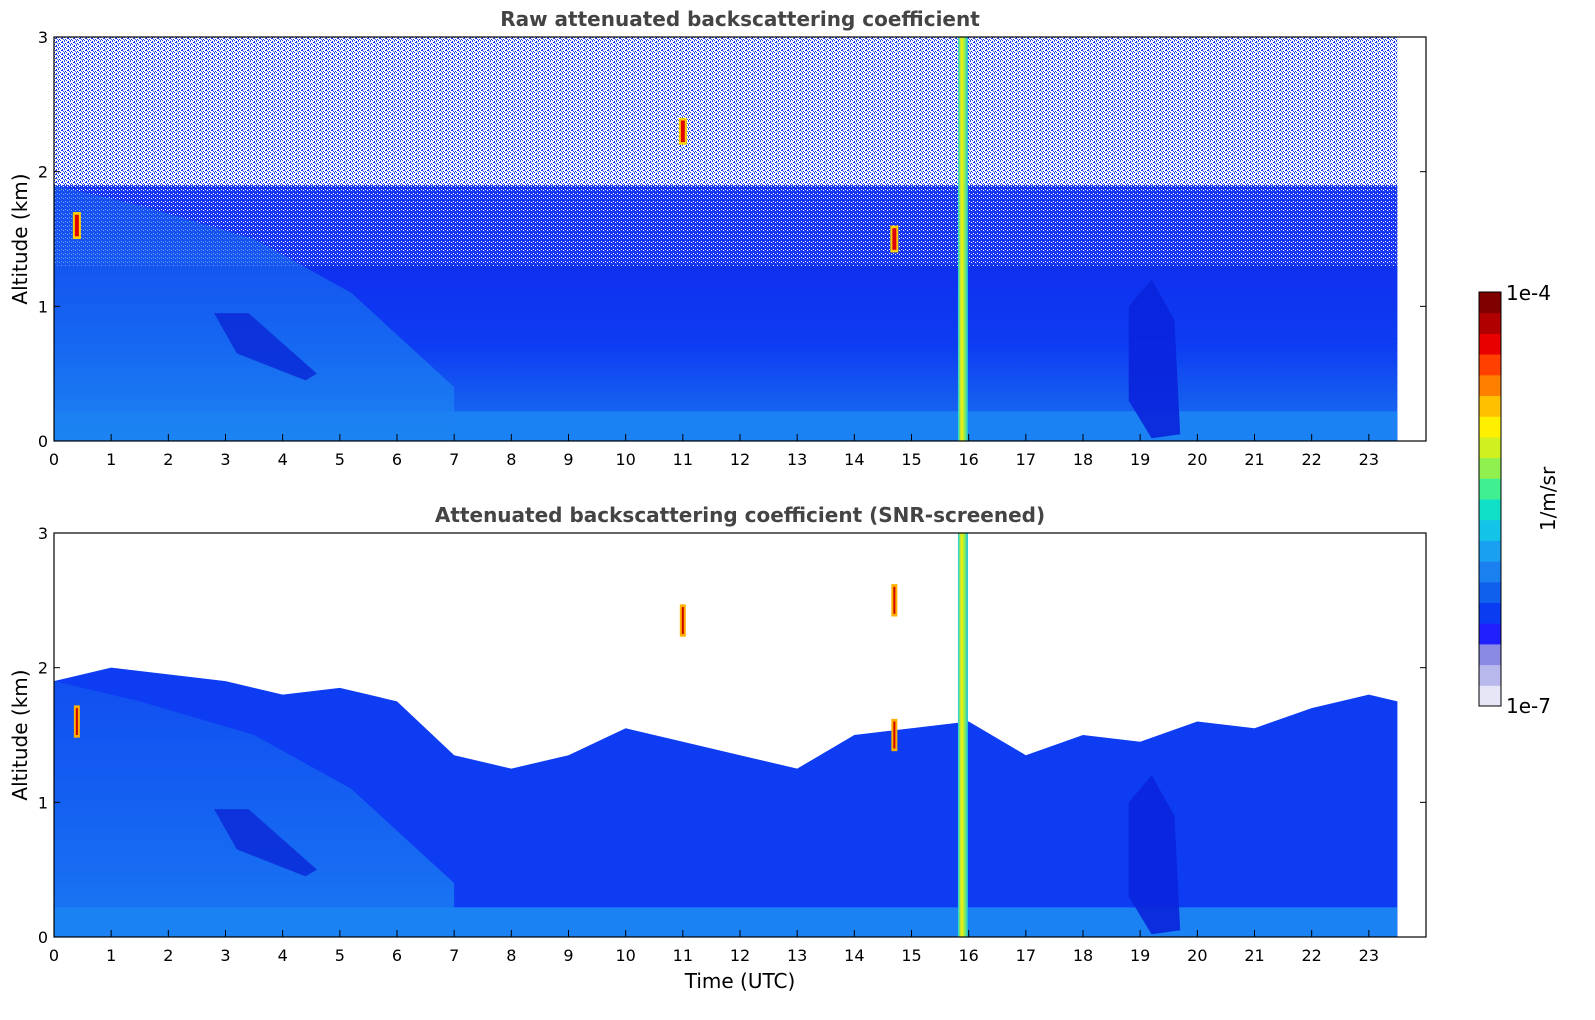 The height and width of the screenshot is (1020, 1595). Describe the element at coordinates (1311, 459) in the screenshot. I see `x-tick-label: 22` at that location.